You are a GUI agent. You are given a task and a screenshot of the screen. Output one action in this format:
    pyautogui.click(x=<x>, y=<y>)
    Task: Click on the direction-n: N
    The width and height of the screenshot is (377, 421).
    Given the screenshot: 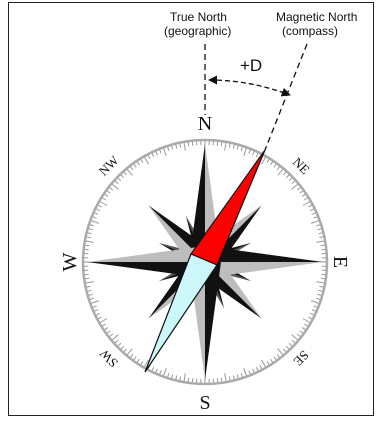 What is the action you would take?
    pyautogui.click(x=205, y=124)
    